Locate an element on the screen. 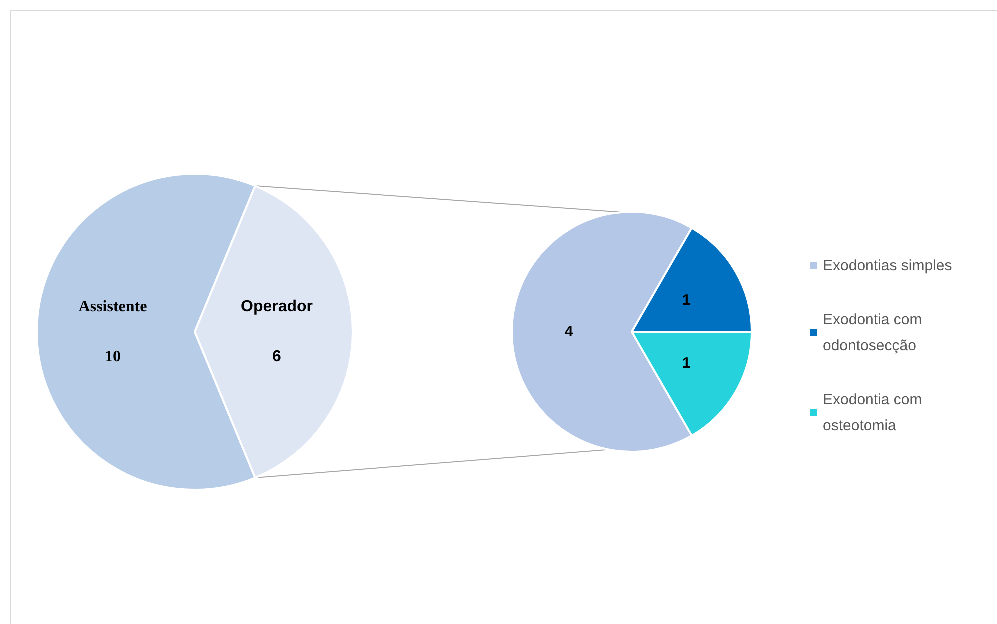 The height and width of the screenshot is (624, 997). legend-label: Exodontia com osteotomia is located at coordinates (874, 413).